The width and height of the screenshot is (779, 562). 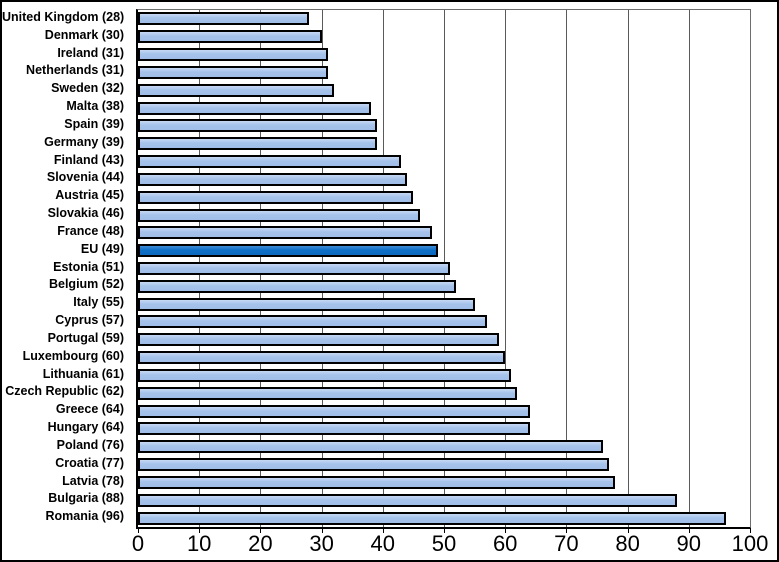 I want to click on category-label: Finland (43), so click(x=88, y=159).